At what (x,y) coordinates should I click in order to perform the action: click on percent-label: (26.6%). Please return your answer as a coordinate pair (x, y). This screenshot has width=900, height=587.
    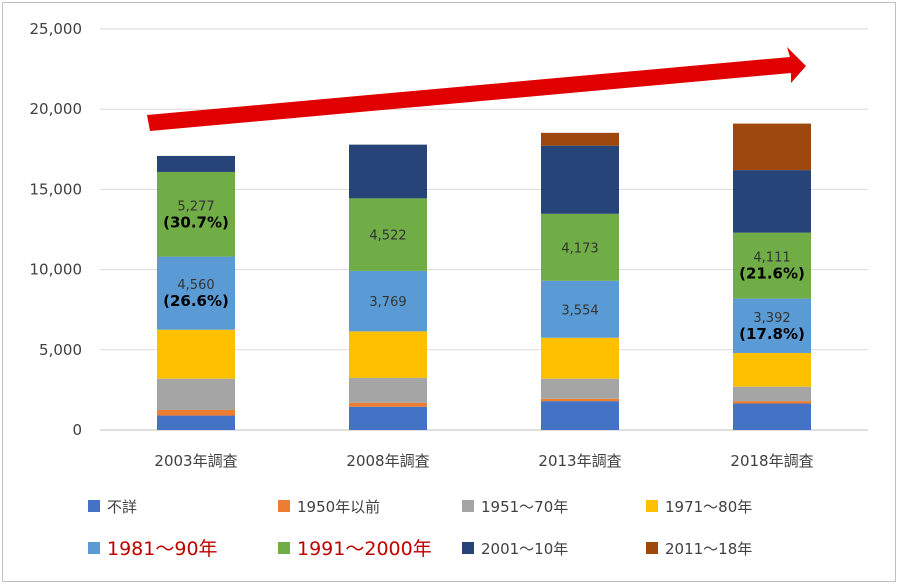
    Looking at the image, I should click on (196, 301).